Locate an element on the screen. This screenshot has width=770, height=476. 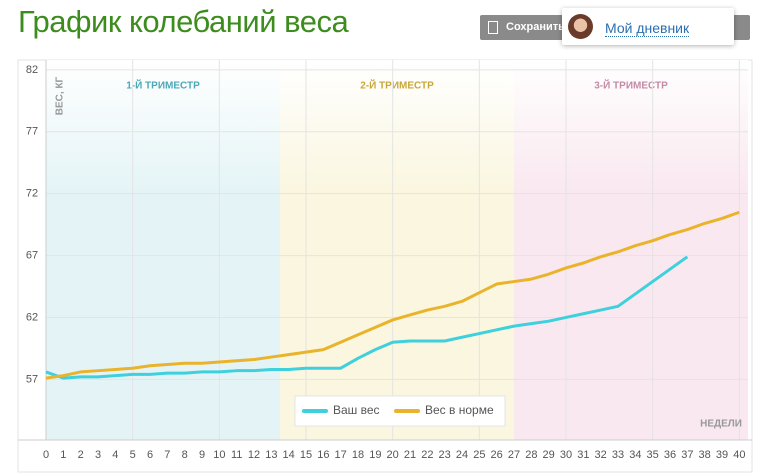
x-tick-label: 17 is located at coordinates (341, 455).